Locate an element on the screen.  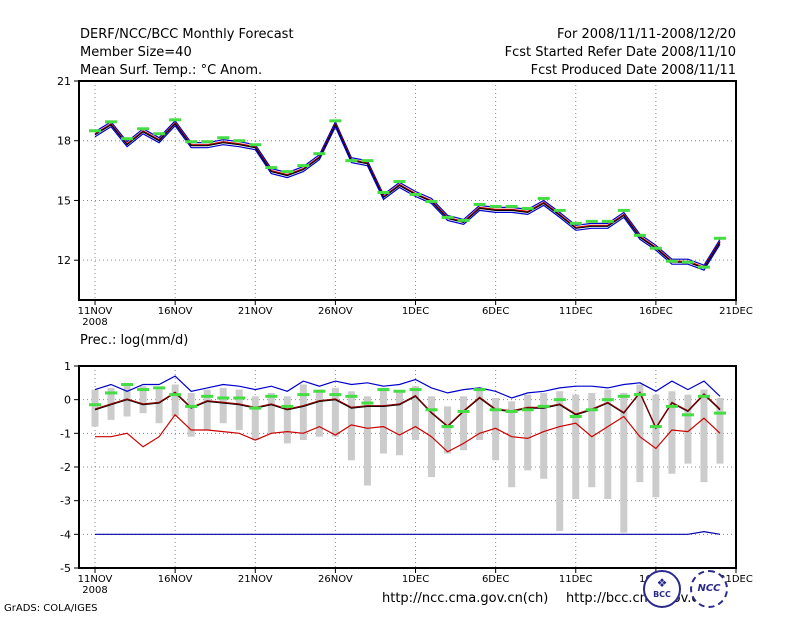
prec-x-tick-label: 21DEC is located at coordinates (736, 579).